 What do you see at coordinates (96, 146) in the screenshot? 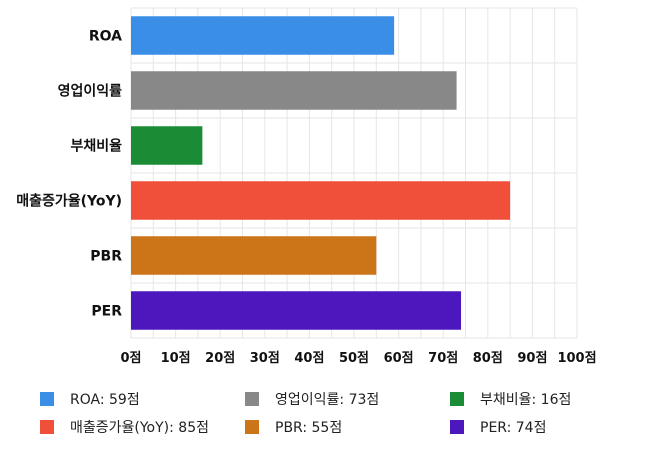
I see `category-label: 부채비율` at bounding box center [96, 146].